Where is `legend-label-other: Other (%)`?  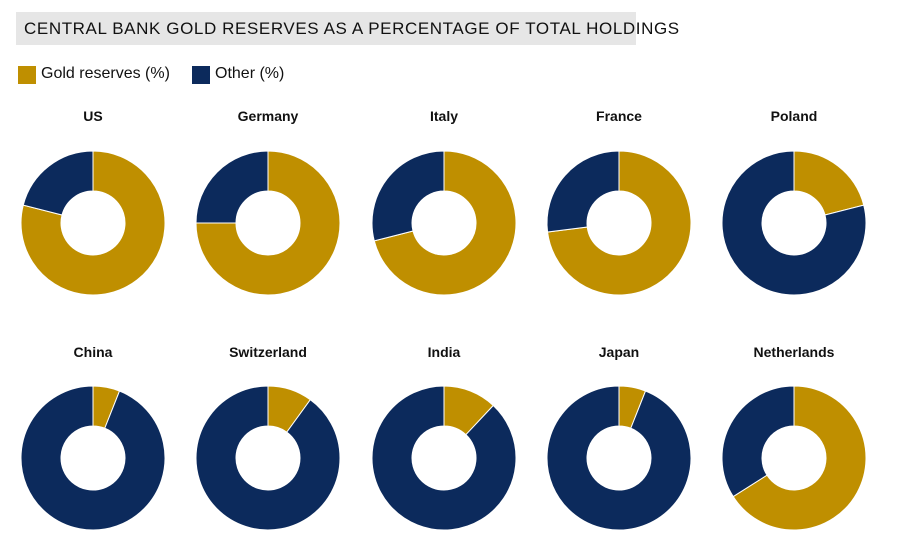
legend-label-other: Other (%) is located at coordinates (250, 73).